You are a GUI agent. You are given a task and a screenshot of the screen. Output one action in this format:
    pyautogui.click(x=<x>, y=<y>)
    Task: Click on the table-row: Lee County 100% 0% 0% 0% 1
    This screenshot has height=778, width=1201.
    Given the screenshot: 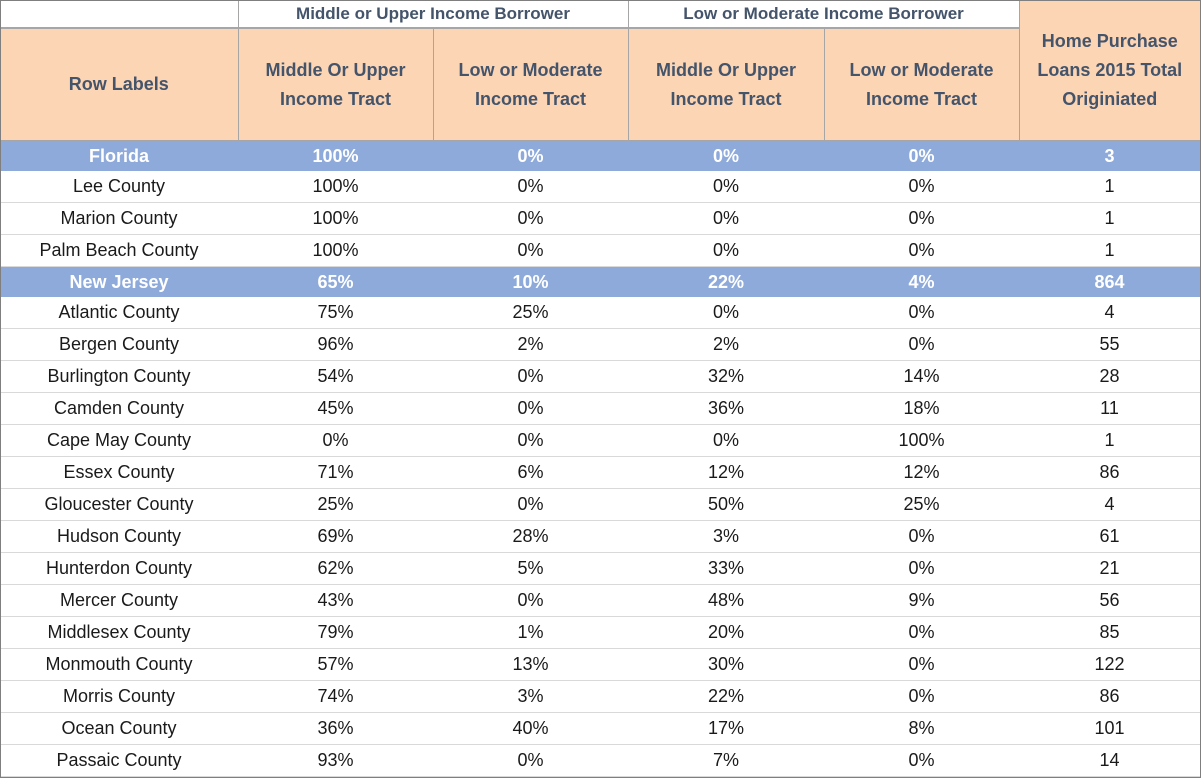 What is the action you would take?
    pyautogui.click(x=600, y=187)
    